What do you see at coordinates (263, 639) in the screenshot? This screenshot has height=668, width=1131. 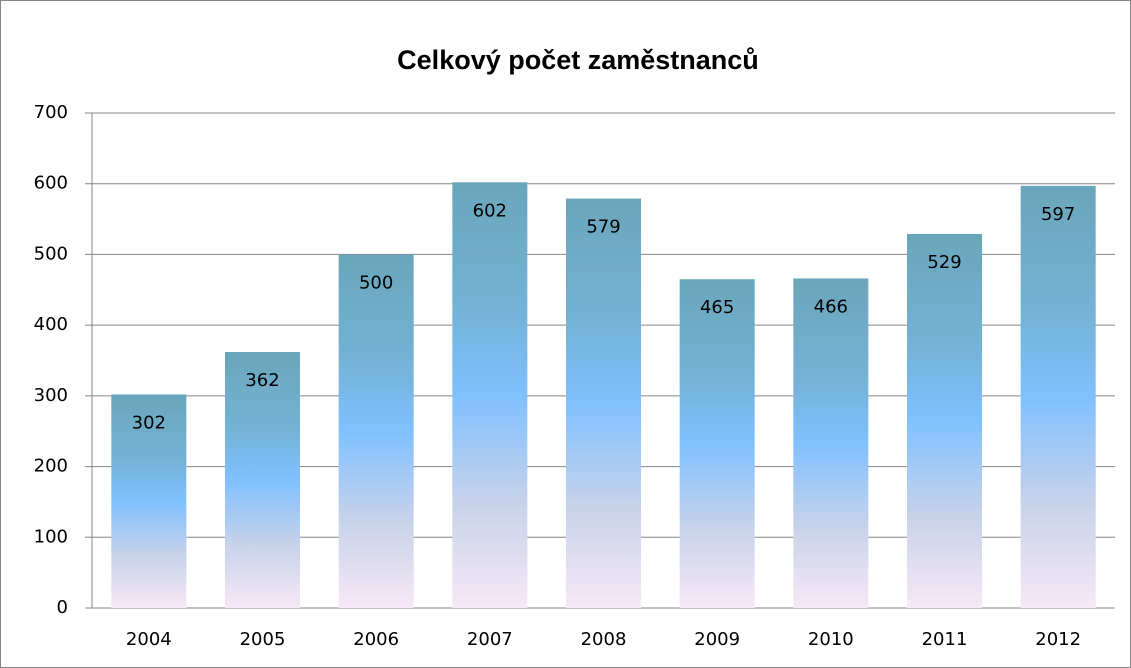 I see `x-tick-label: 2005` at bounding box center [263, 639].